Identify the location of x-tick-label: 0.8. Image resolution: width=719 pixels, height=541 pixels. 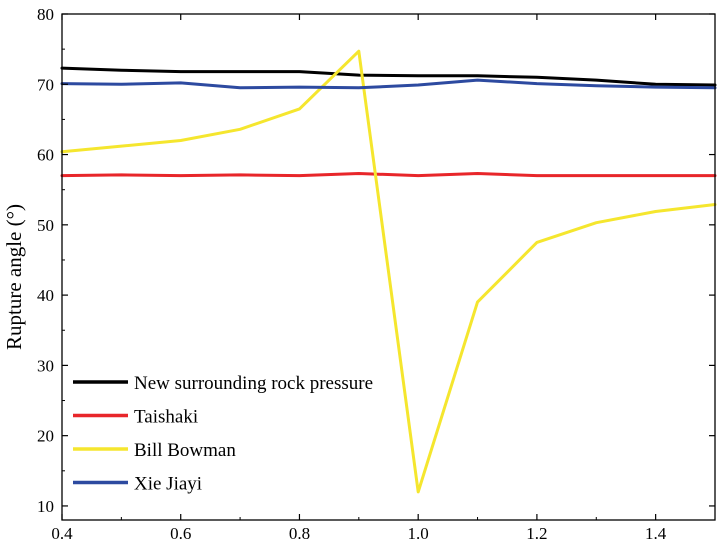
(299, 532).